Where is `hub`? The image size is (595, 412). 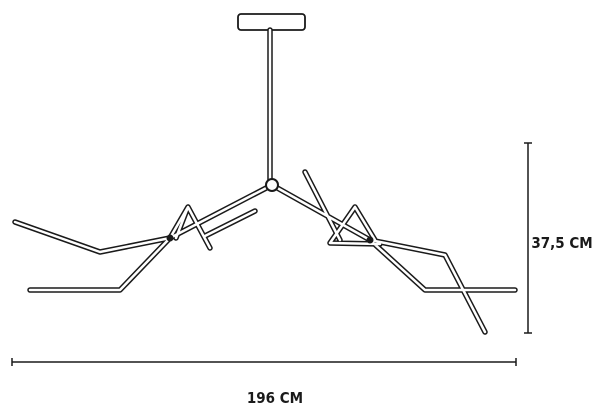
hub is located at coordinates (272, 185).